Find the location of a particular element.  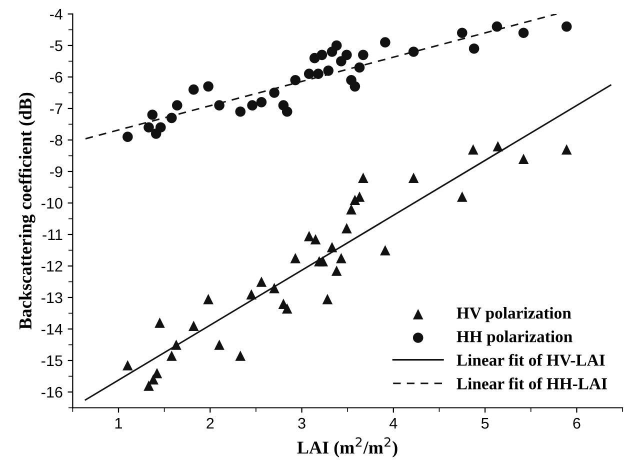

y-tick-label: -12 is located at coordinates (52, 266).